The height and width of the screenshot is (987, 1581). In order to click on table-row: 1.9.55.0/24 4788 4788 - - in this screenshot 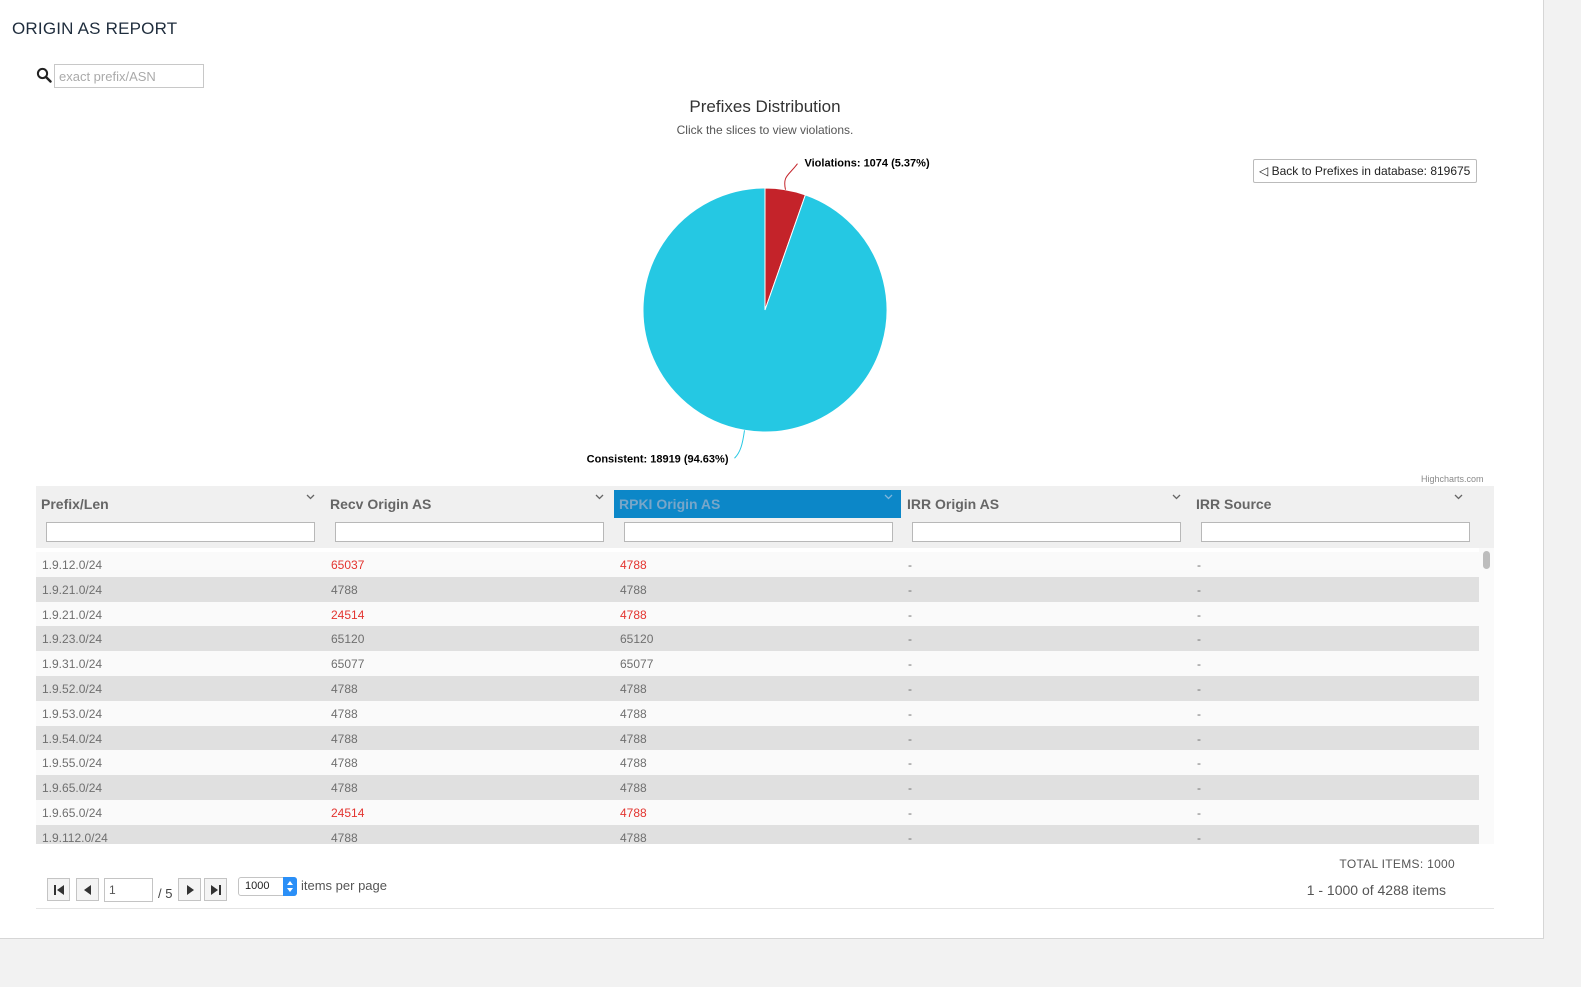, I will do `click(757, 763)`.